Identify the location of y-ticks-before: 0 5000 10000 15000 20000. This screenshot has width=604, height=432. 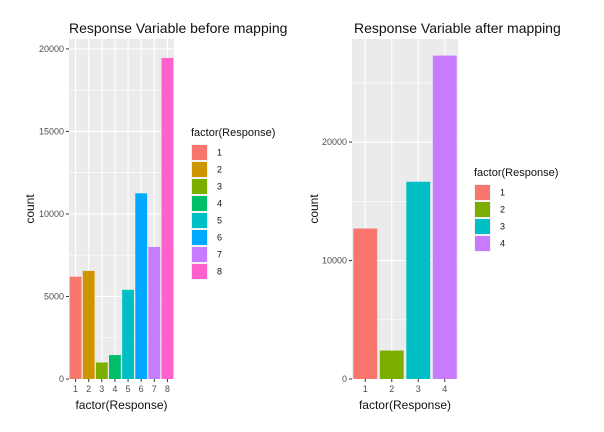
(54, 214).